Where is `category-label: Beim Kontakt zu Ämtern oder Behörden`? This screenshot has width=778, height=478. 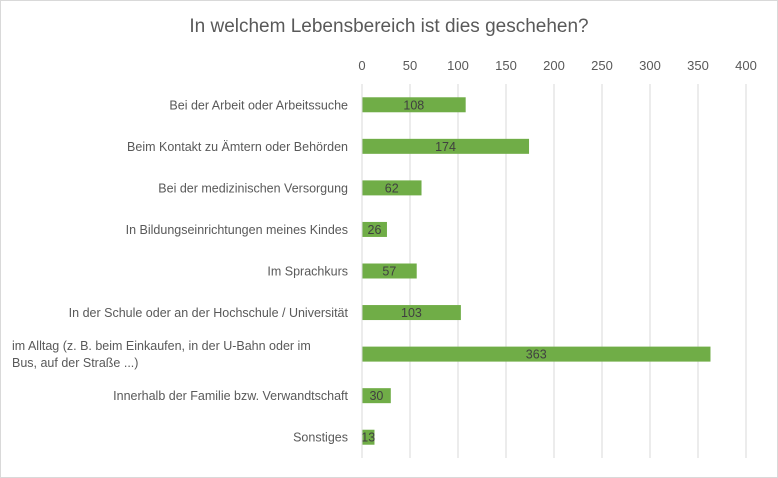
category-label: Beim Kontakt zu Ämtern oder Behörden is located at coordinates (237, 147).